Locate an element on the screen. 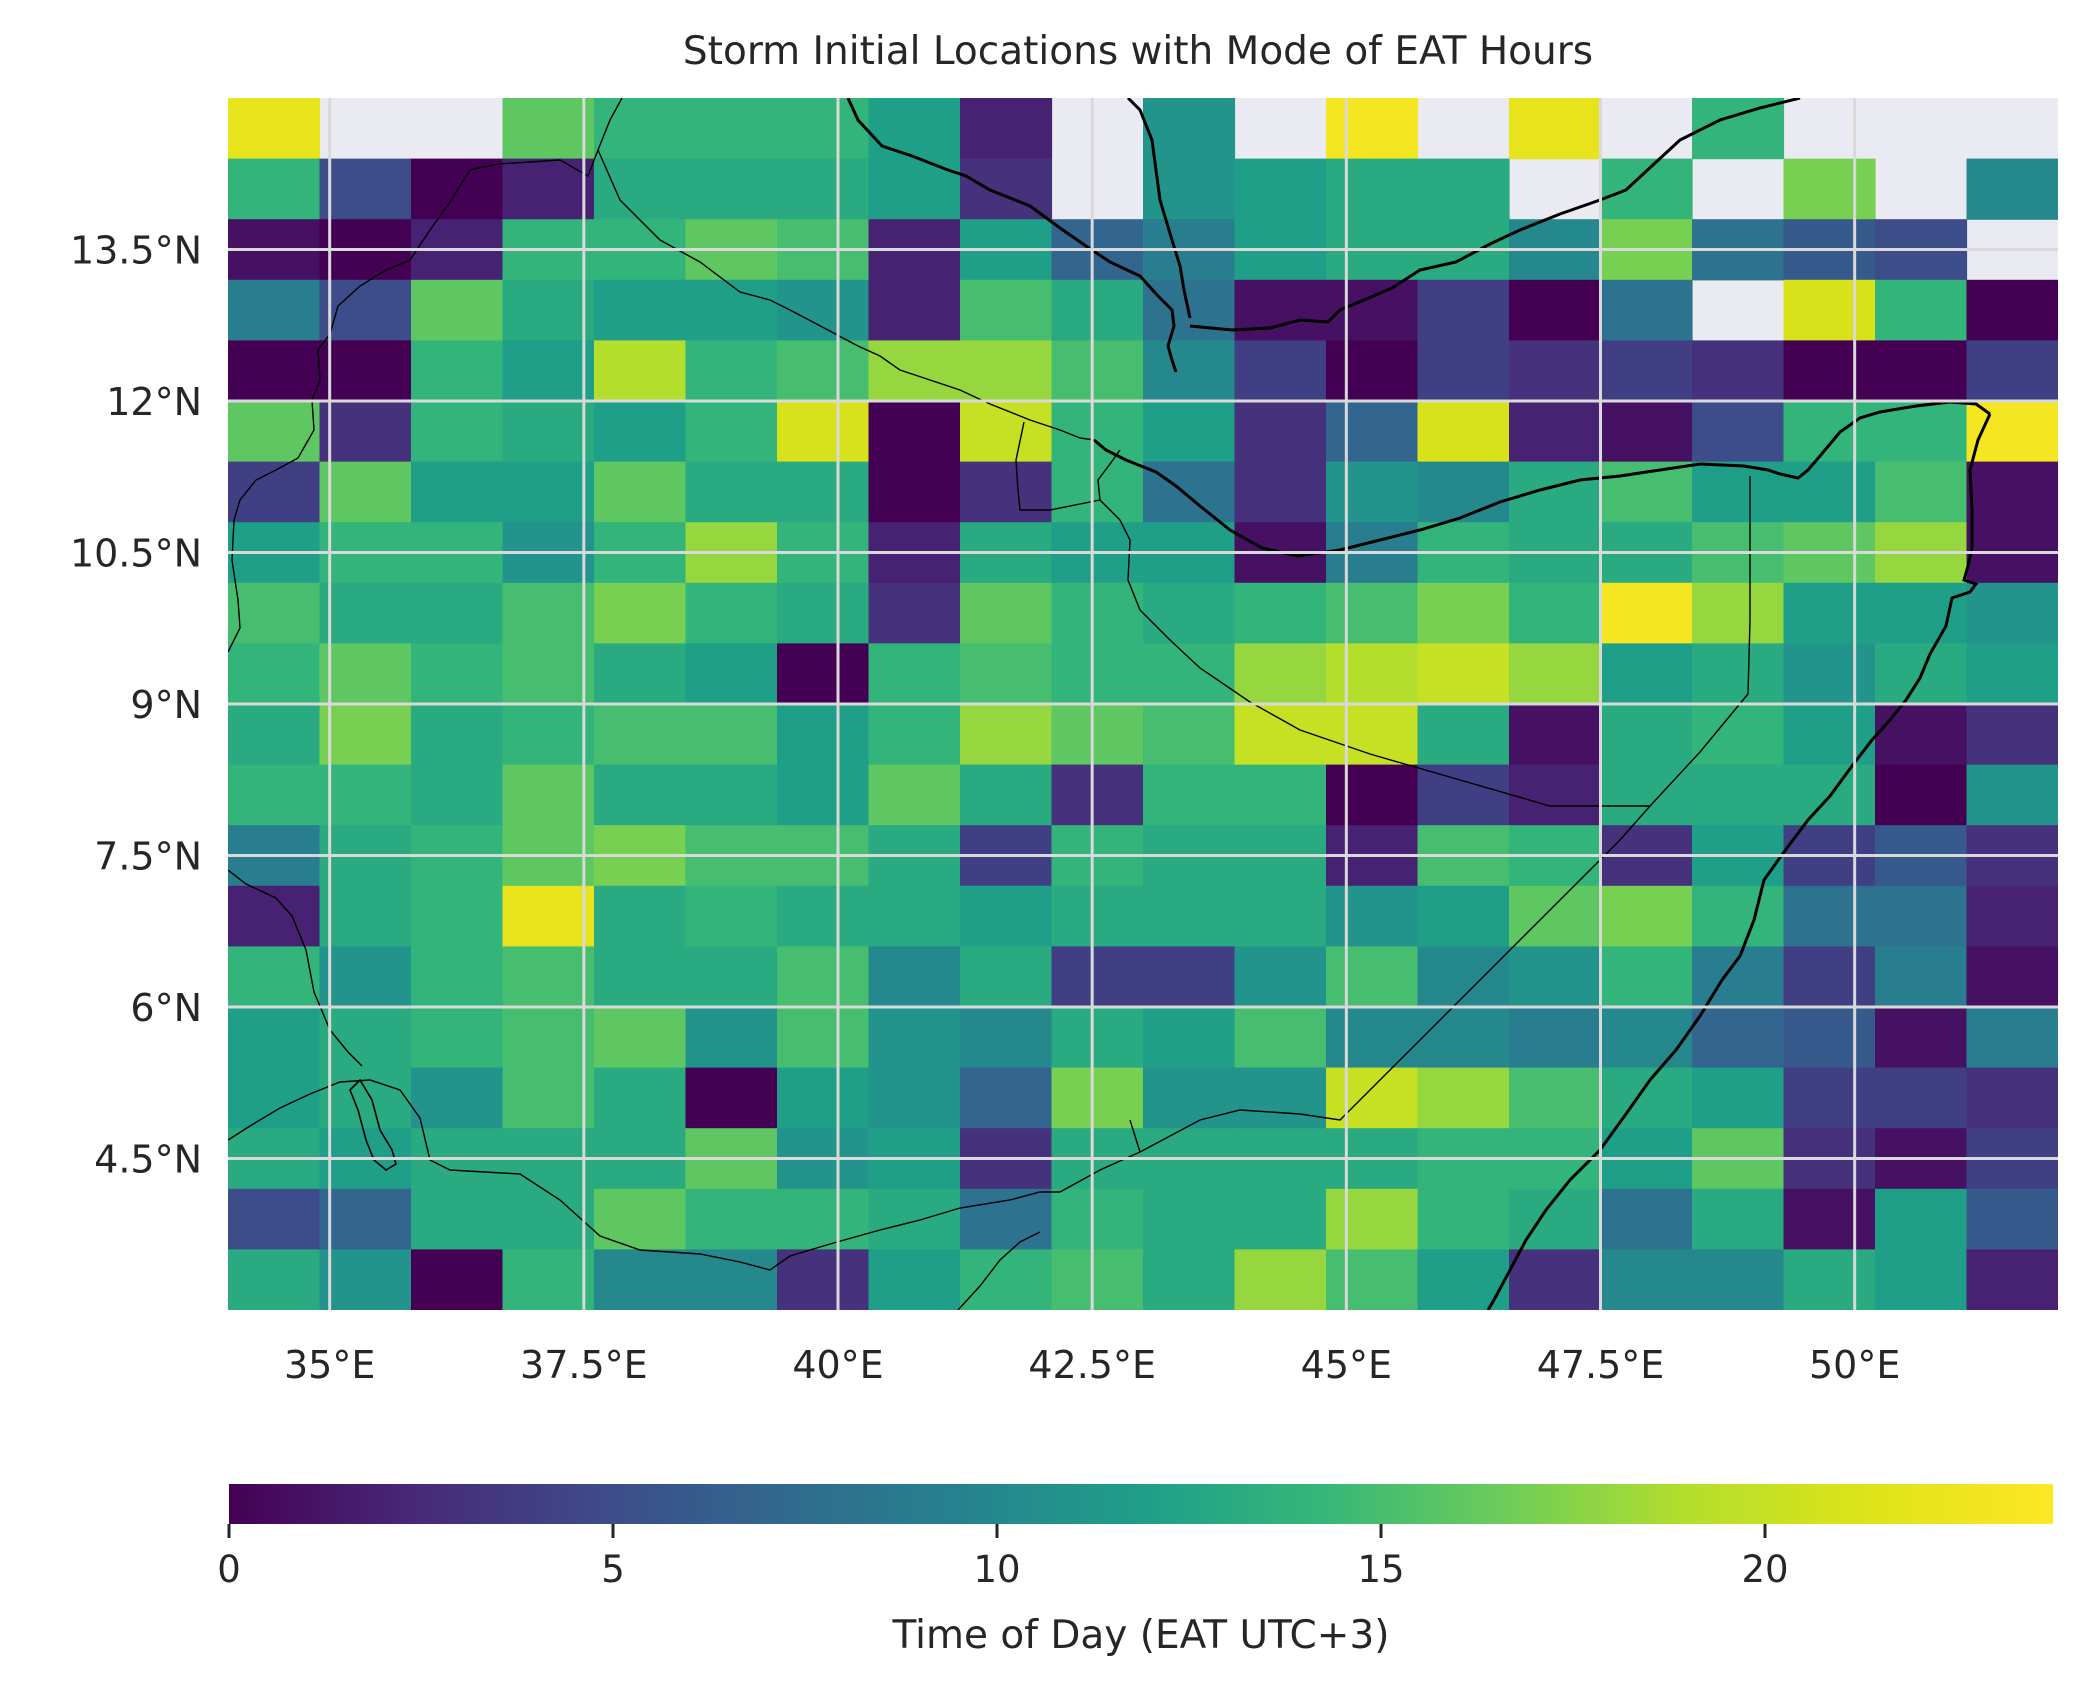 The image size is (2082, 1699). colorbar-ticks: 0 5 10 15 20 is located at coordinates (1003, 1557).